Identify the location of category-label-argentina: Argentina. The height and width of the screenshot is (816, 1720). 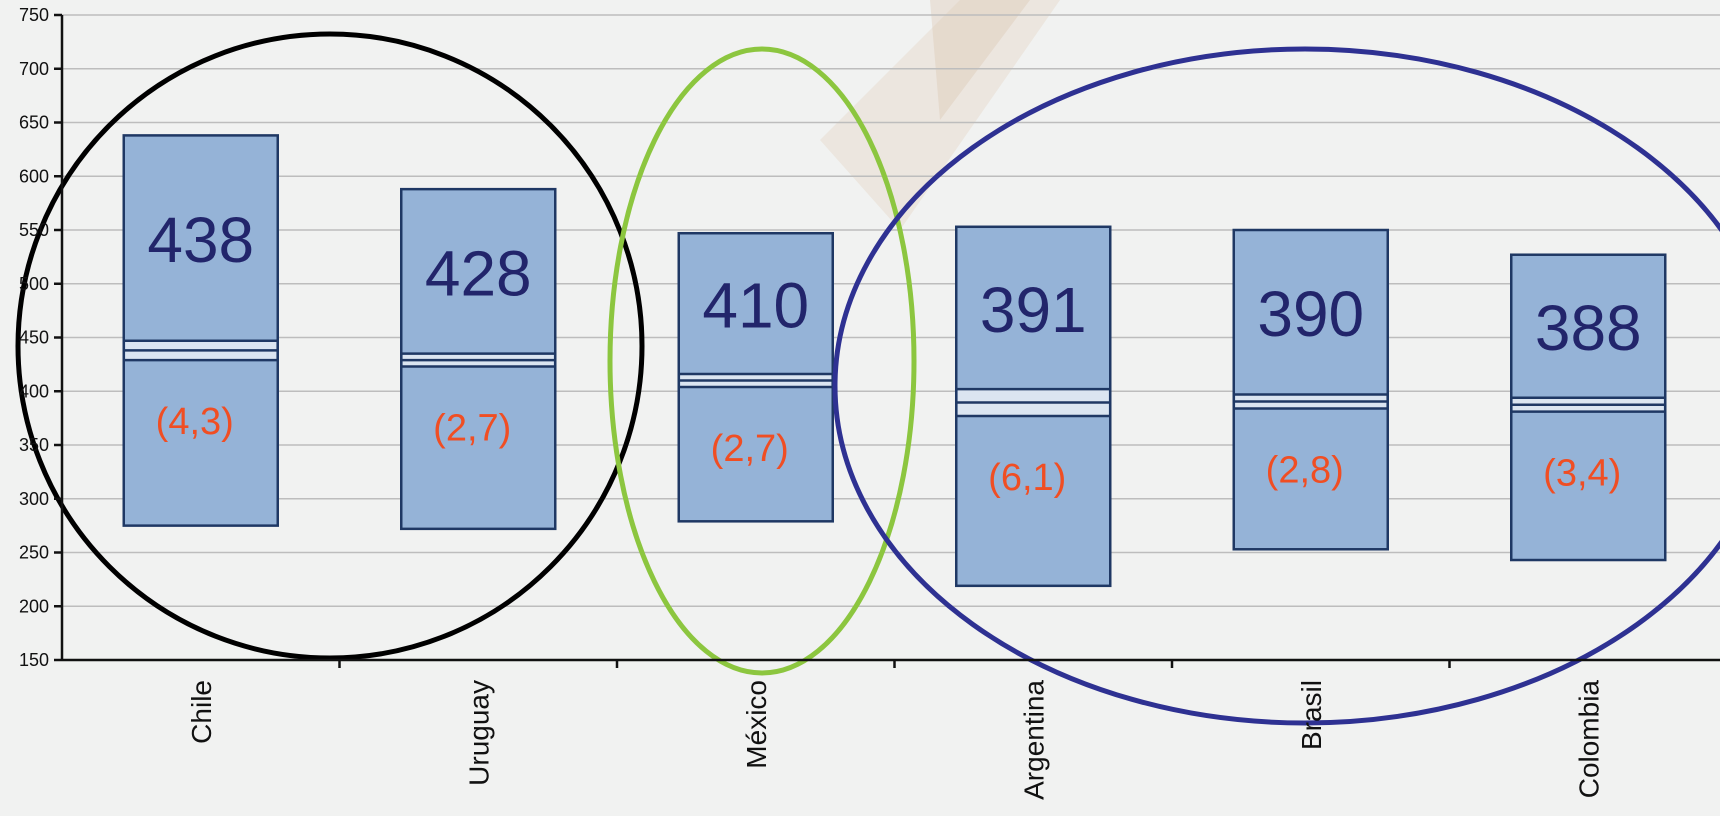
(1033, 740).